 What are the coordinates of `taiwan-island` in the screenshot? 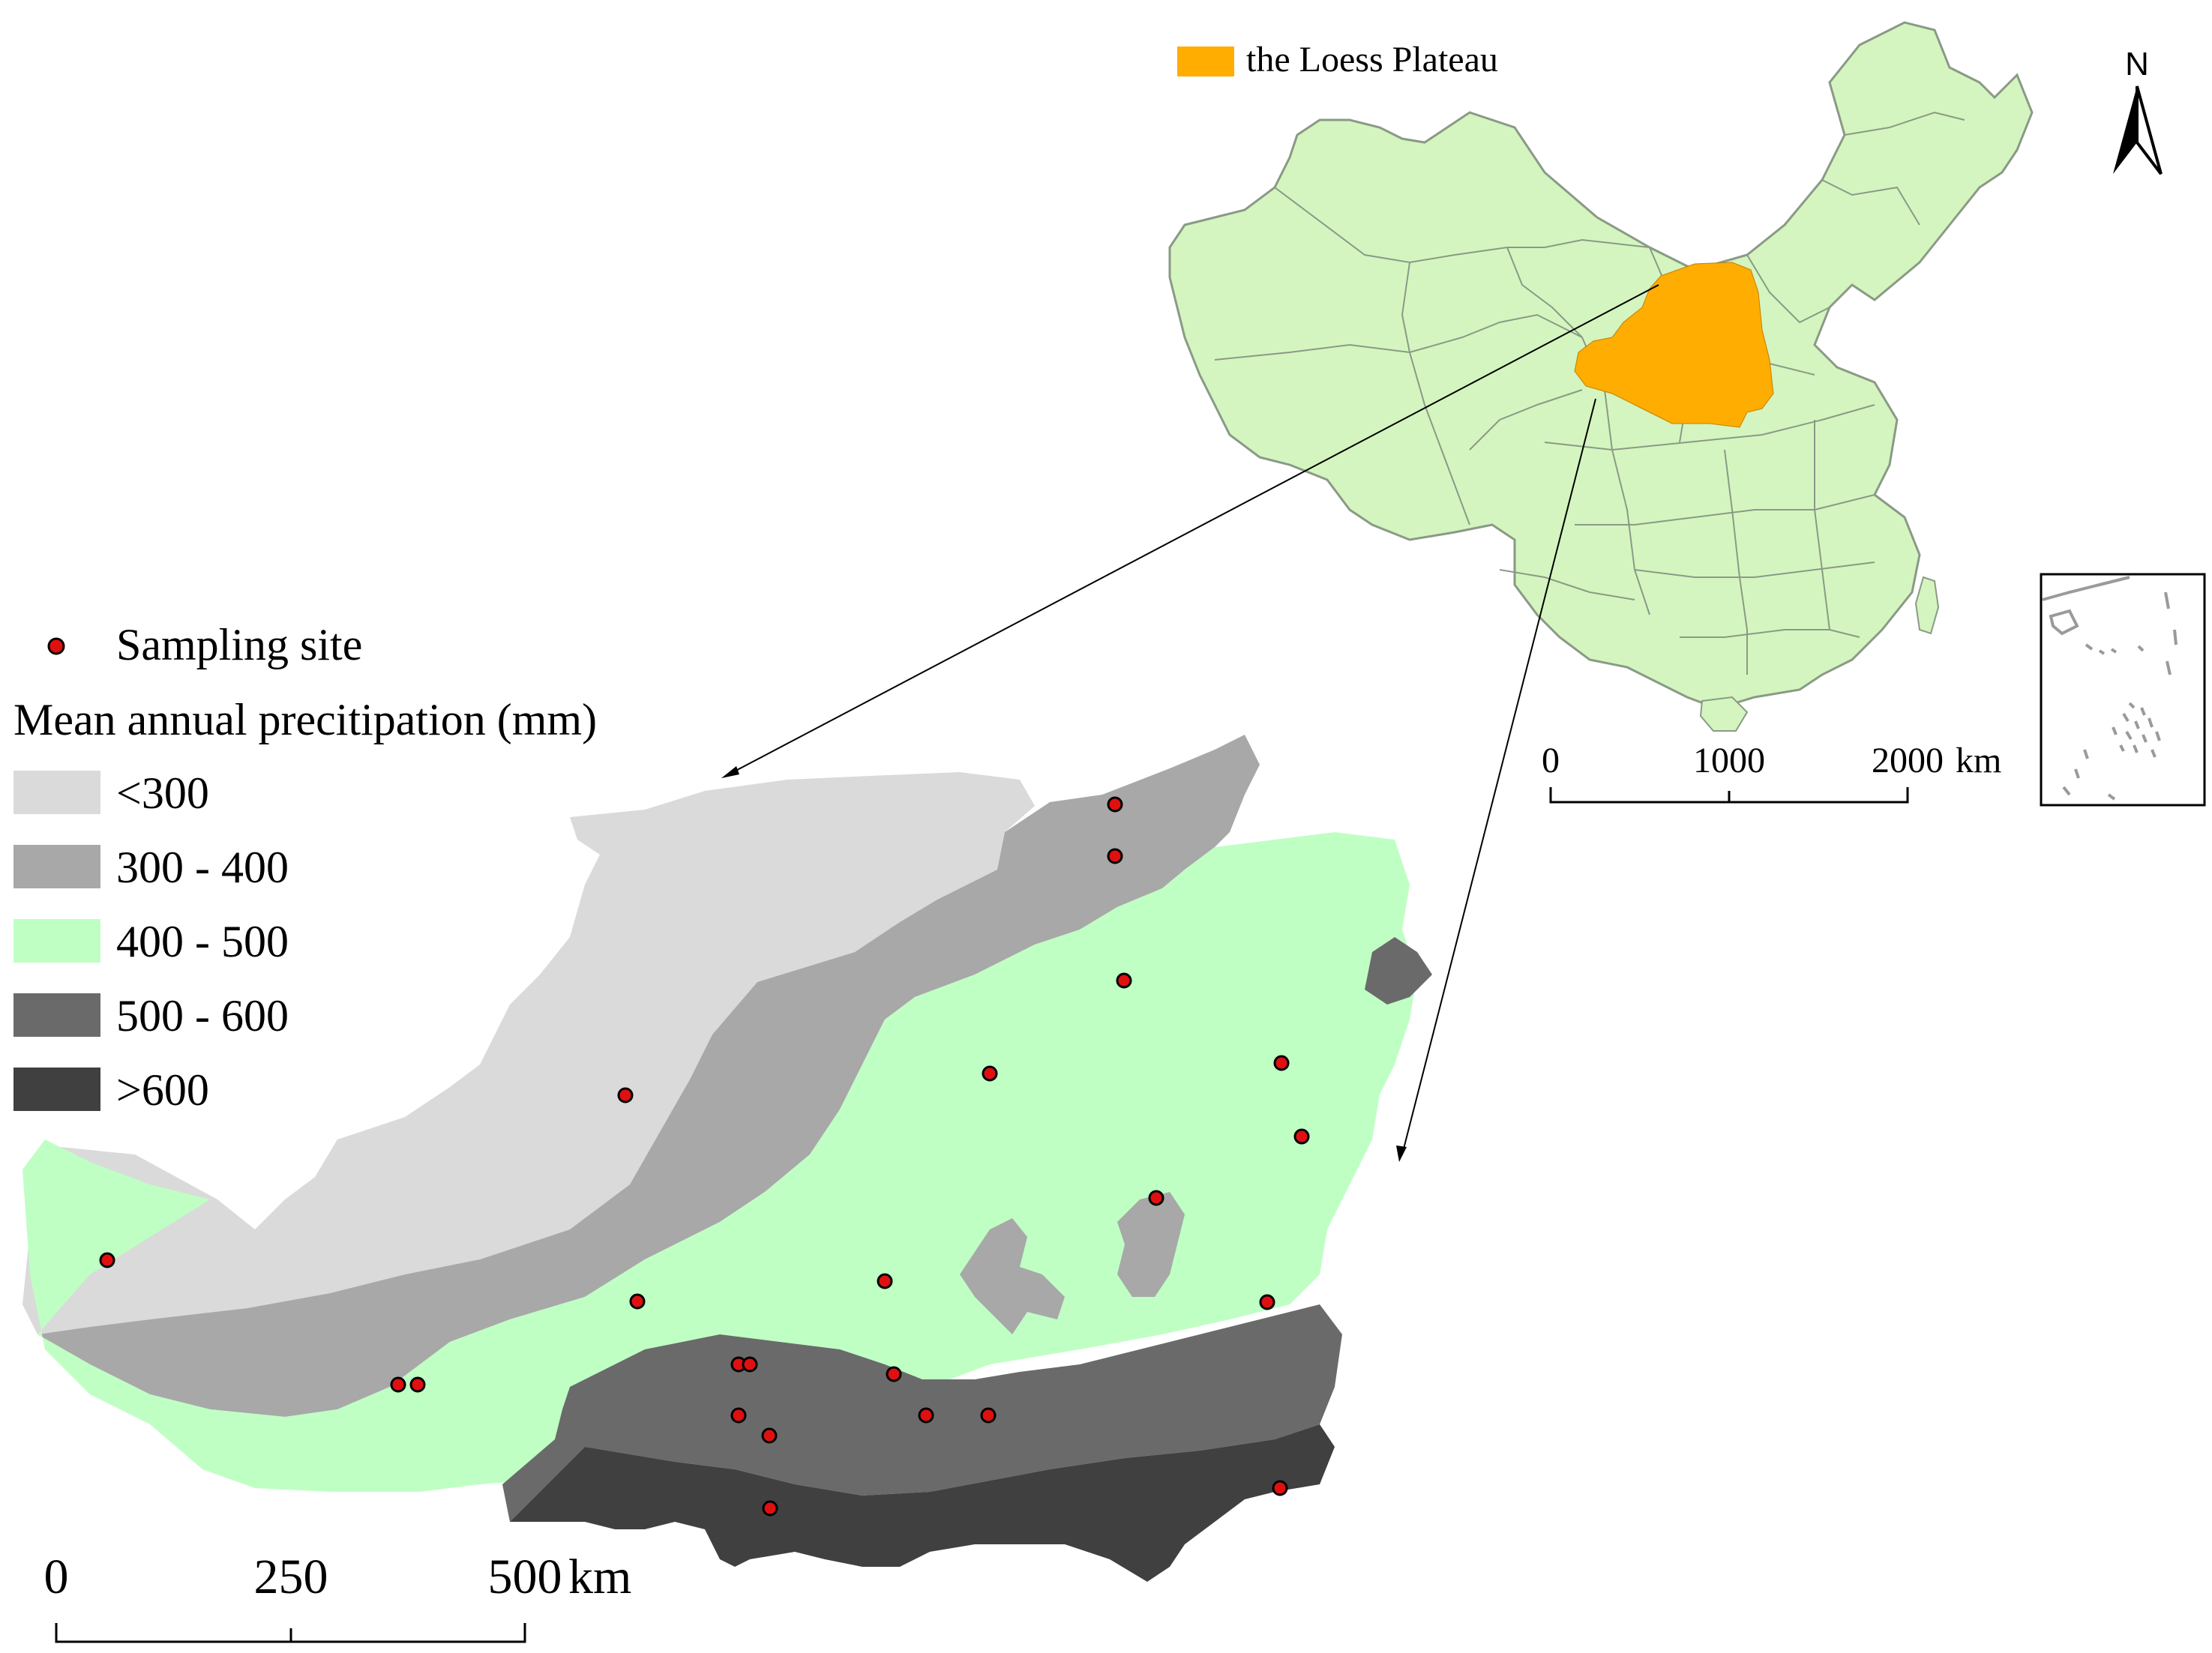 It's located at (1927, 605).